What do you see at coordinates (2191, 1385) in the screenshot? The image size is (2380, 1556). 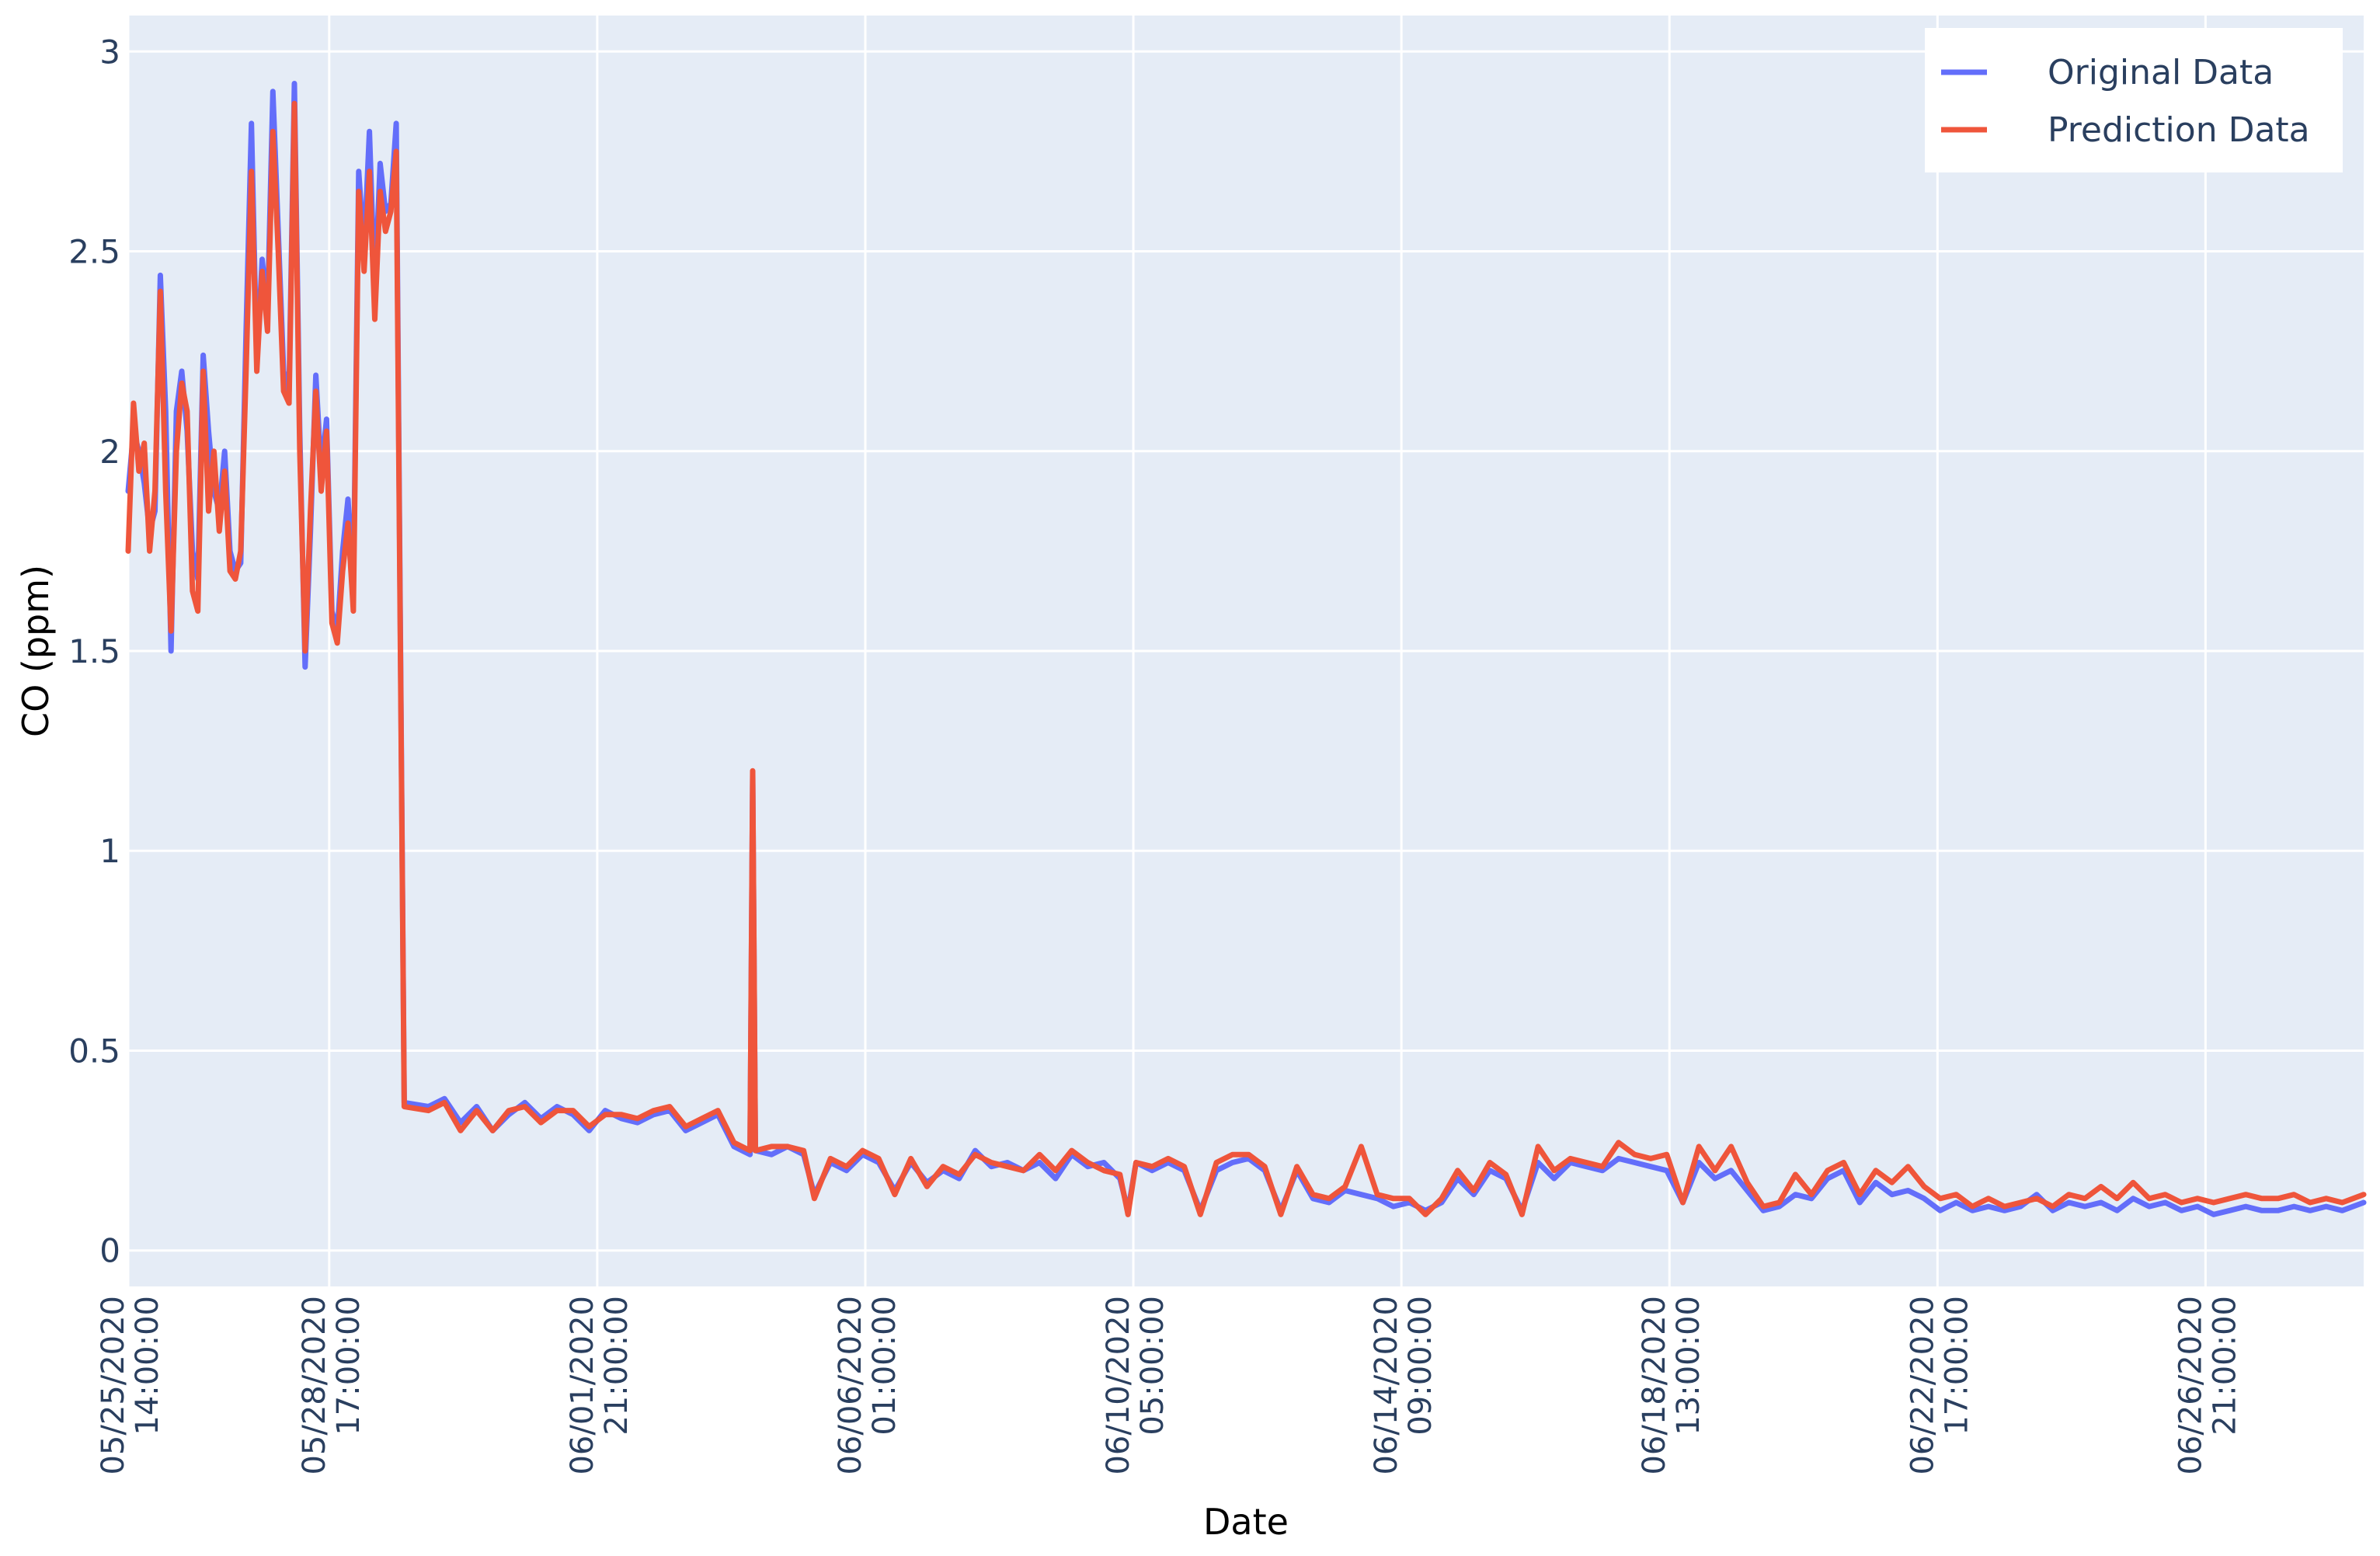 I see `x-tick-date: 06/26/2020` at bounding box center [2191, 1385].